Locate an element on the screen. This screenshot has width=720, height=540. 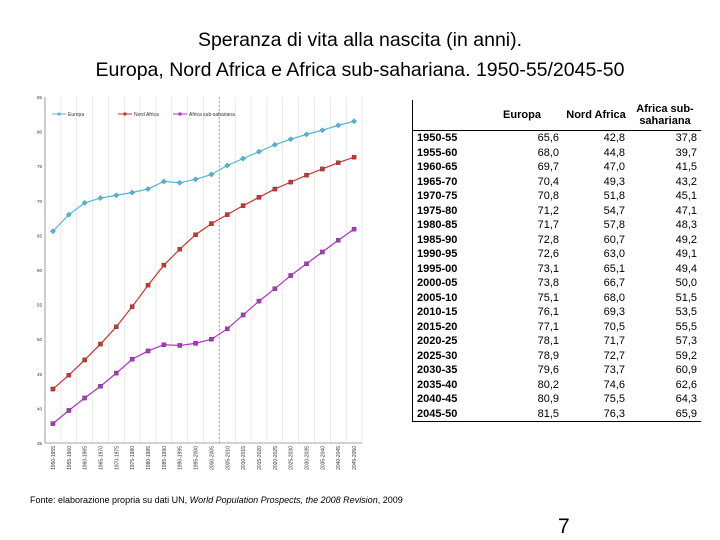
table-row: 1965-70 70,4 49,3 43,2 is located at coordinates (557, 182).